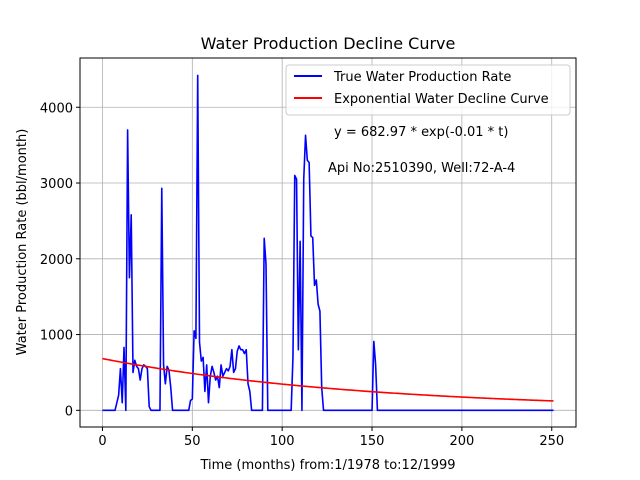 This screenshot has height=480, width=640. I want to click on legend-label-decline-curve: Exponential Water Decline Curve, so click(441, 99).